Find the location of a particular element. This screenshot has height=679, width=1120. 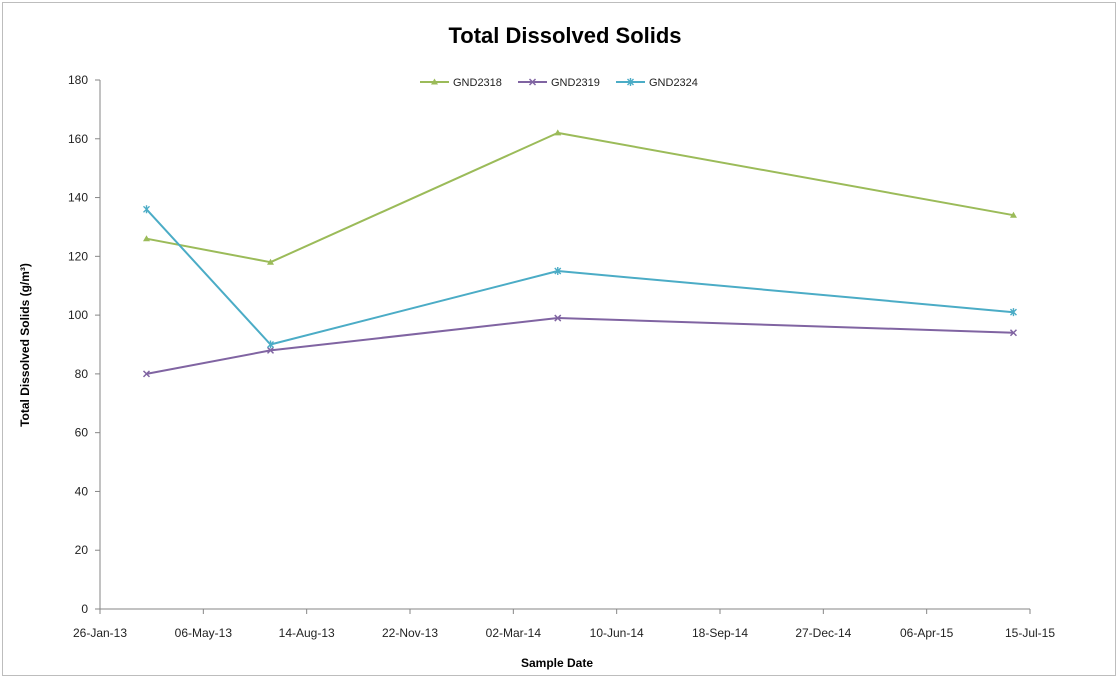

x-tick-label: 18-Sep-14 is located at coordinates (720, 633).